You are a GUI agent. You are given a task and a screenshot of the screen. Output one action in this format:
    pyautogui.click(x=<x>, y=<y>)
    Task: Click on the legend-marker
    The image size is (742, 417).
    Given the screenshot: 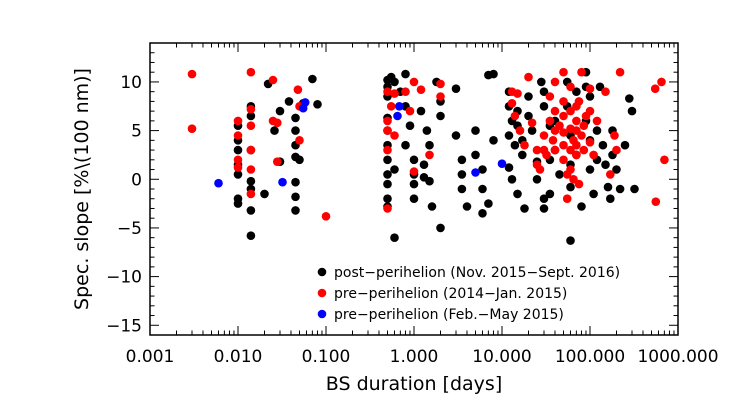 What is the action you would take?
    pyautogui.click(x=322, y=272)
    